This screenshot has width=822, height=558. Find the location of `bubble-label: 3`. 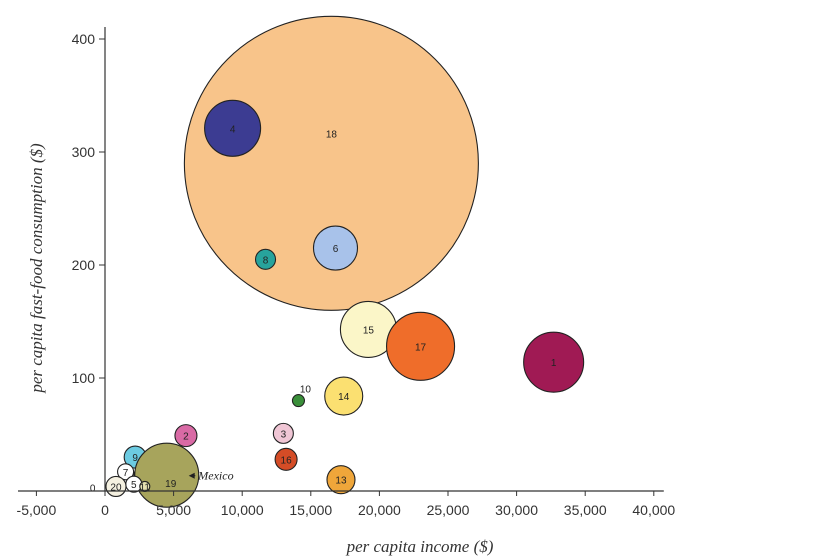

bubble-label: 3 is located at coordinates (284, 434).